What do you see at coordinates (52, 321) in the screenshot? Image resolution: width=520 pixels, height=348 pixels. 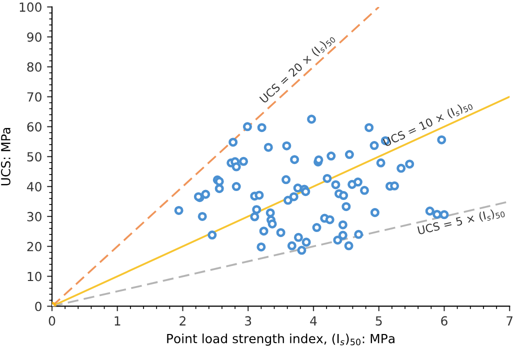 I see `x-tick-label: 0` at bounding box center [52, 321].